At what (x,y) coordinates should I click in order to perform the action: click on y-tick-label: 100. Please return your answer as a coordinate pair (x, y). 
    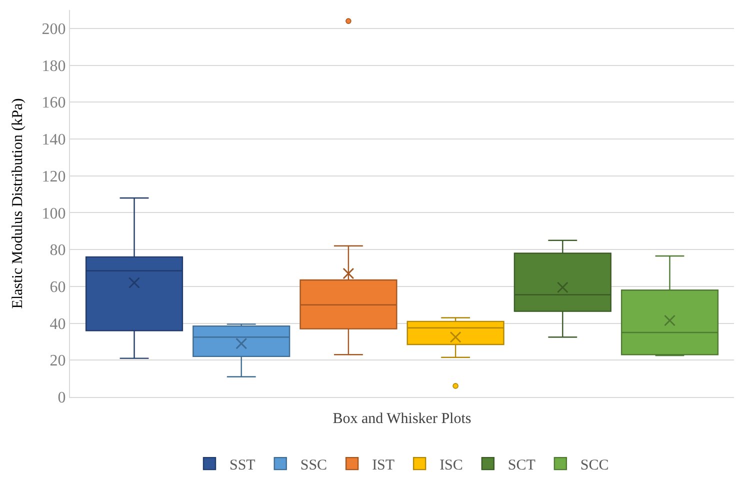
    Looking at the image, I should click on (54, 213).